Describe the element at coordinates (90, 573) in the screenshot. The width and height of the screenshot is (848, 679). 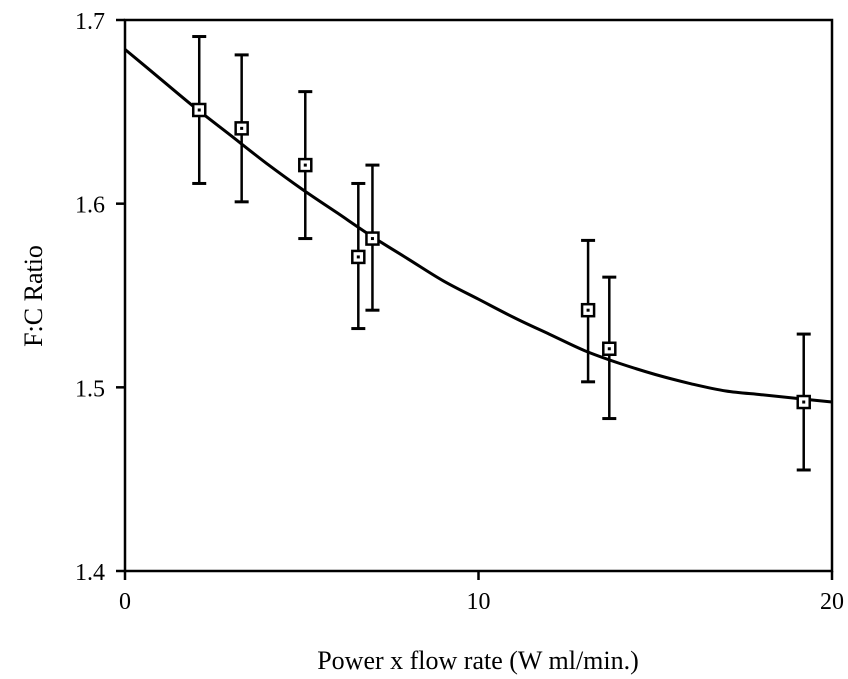
I see `y-tick-label: 1.4` at that location.